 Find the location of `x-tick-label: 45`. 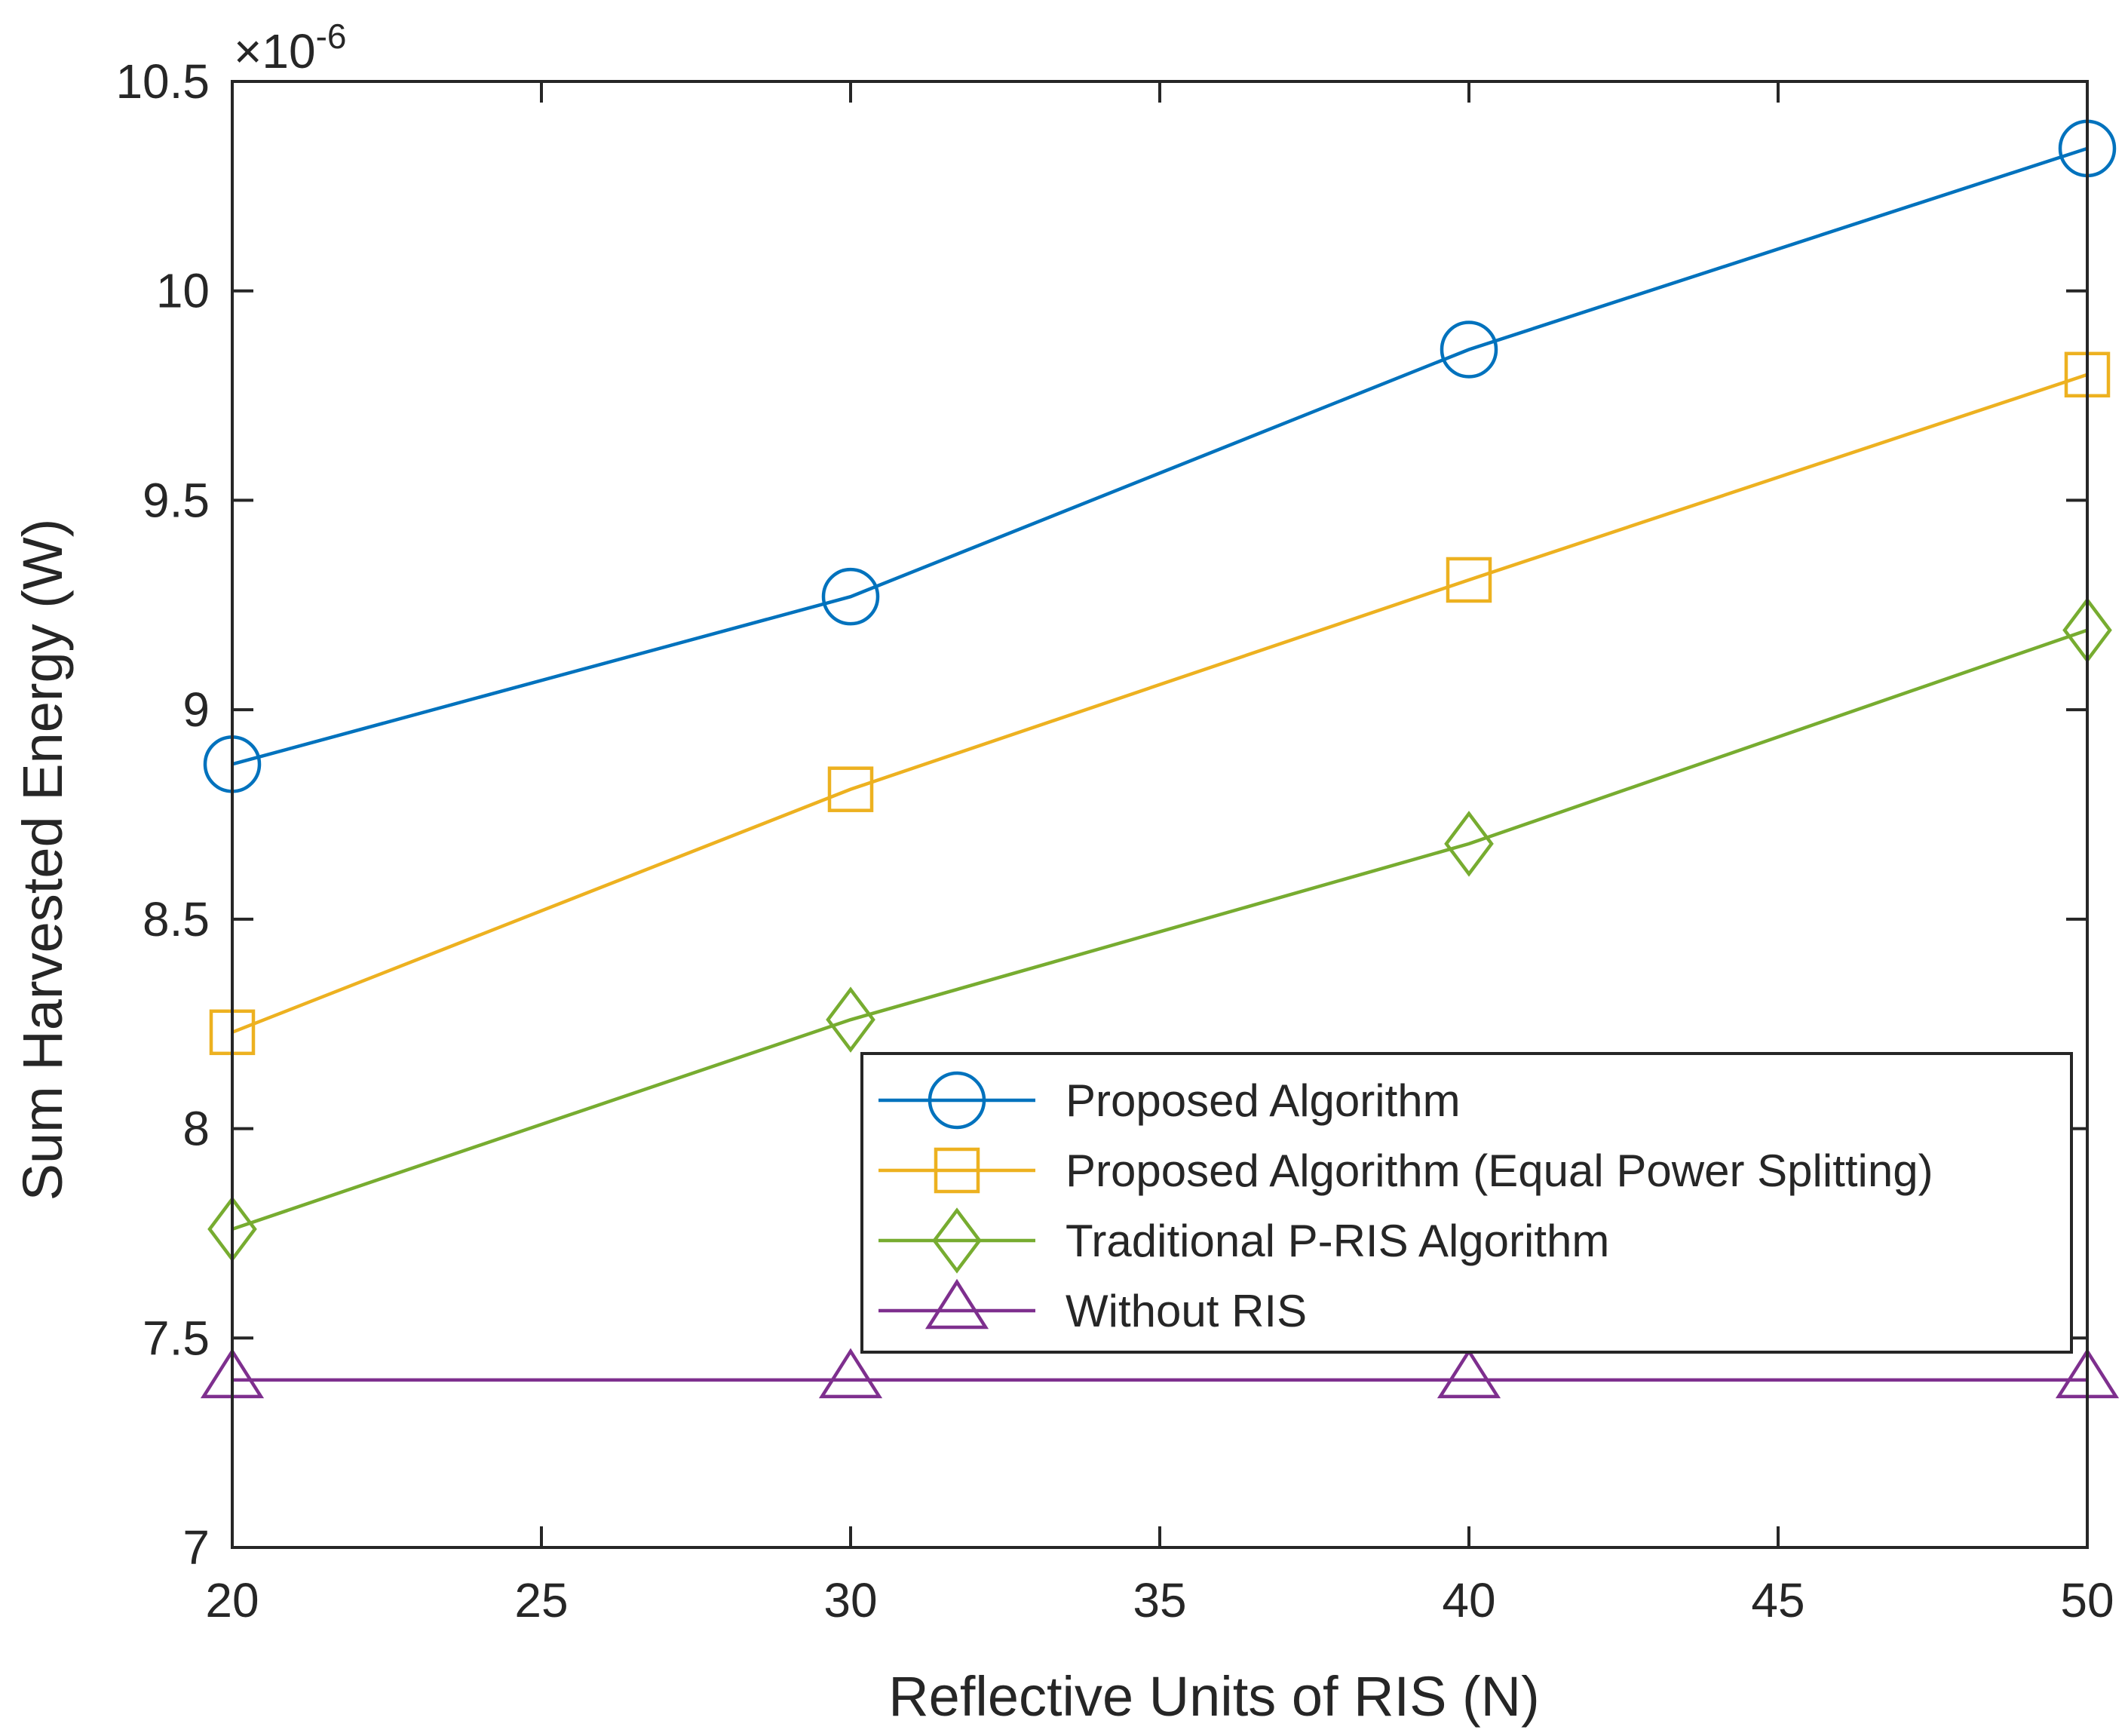

x-tick-label: 45 is located at coordinates (1778, 1600).